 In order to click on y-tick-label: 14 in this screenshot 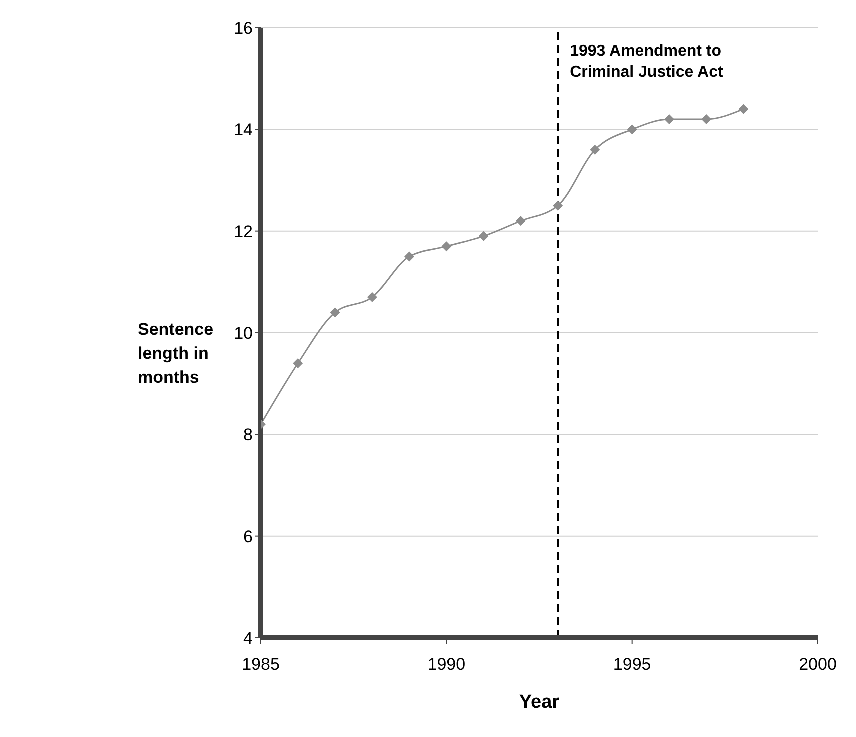, I will do `click(243, 130)`.